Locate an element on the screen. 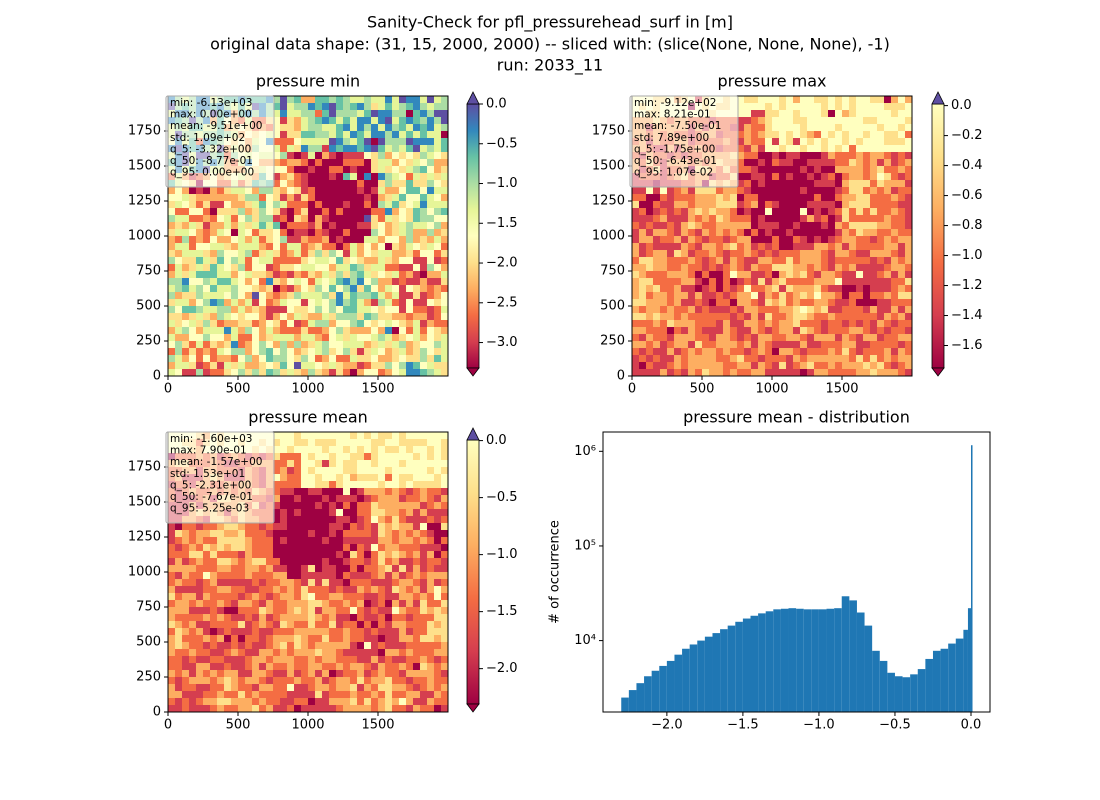 The image size is (1100, 800). colorbar-tick-label: −1.0 is located at coordinates (967, 255).